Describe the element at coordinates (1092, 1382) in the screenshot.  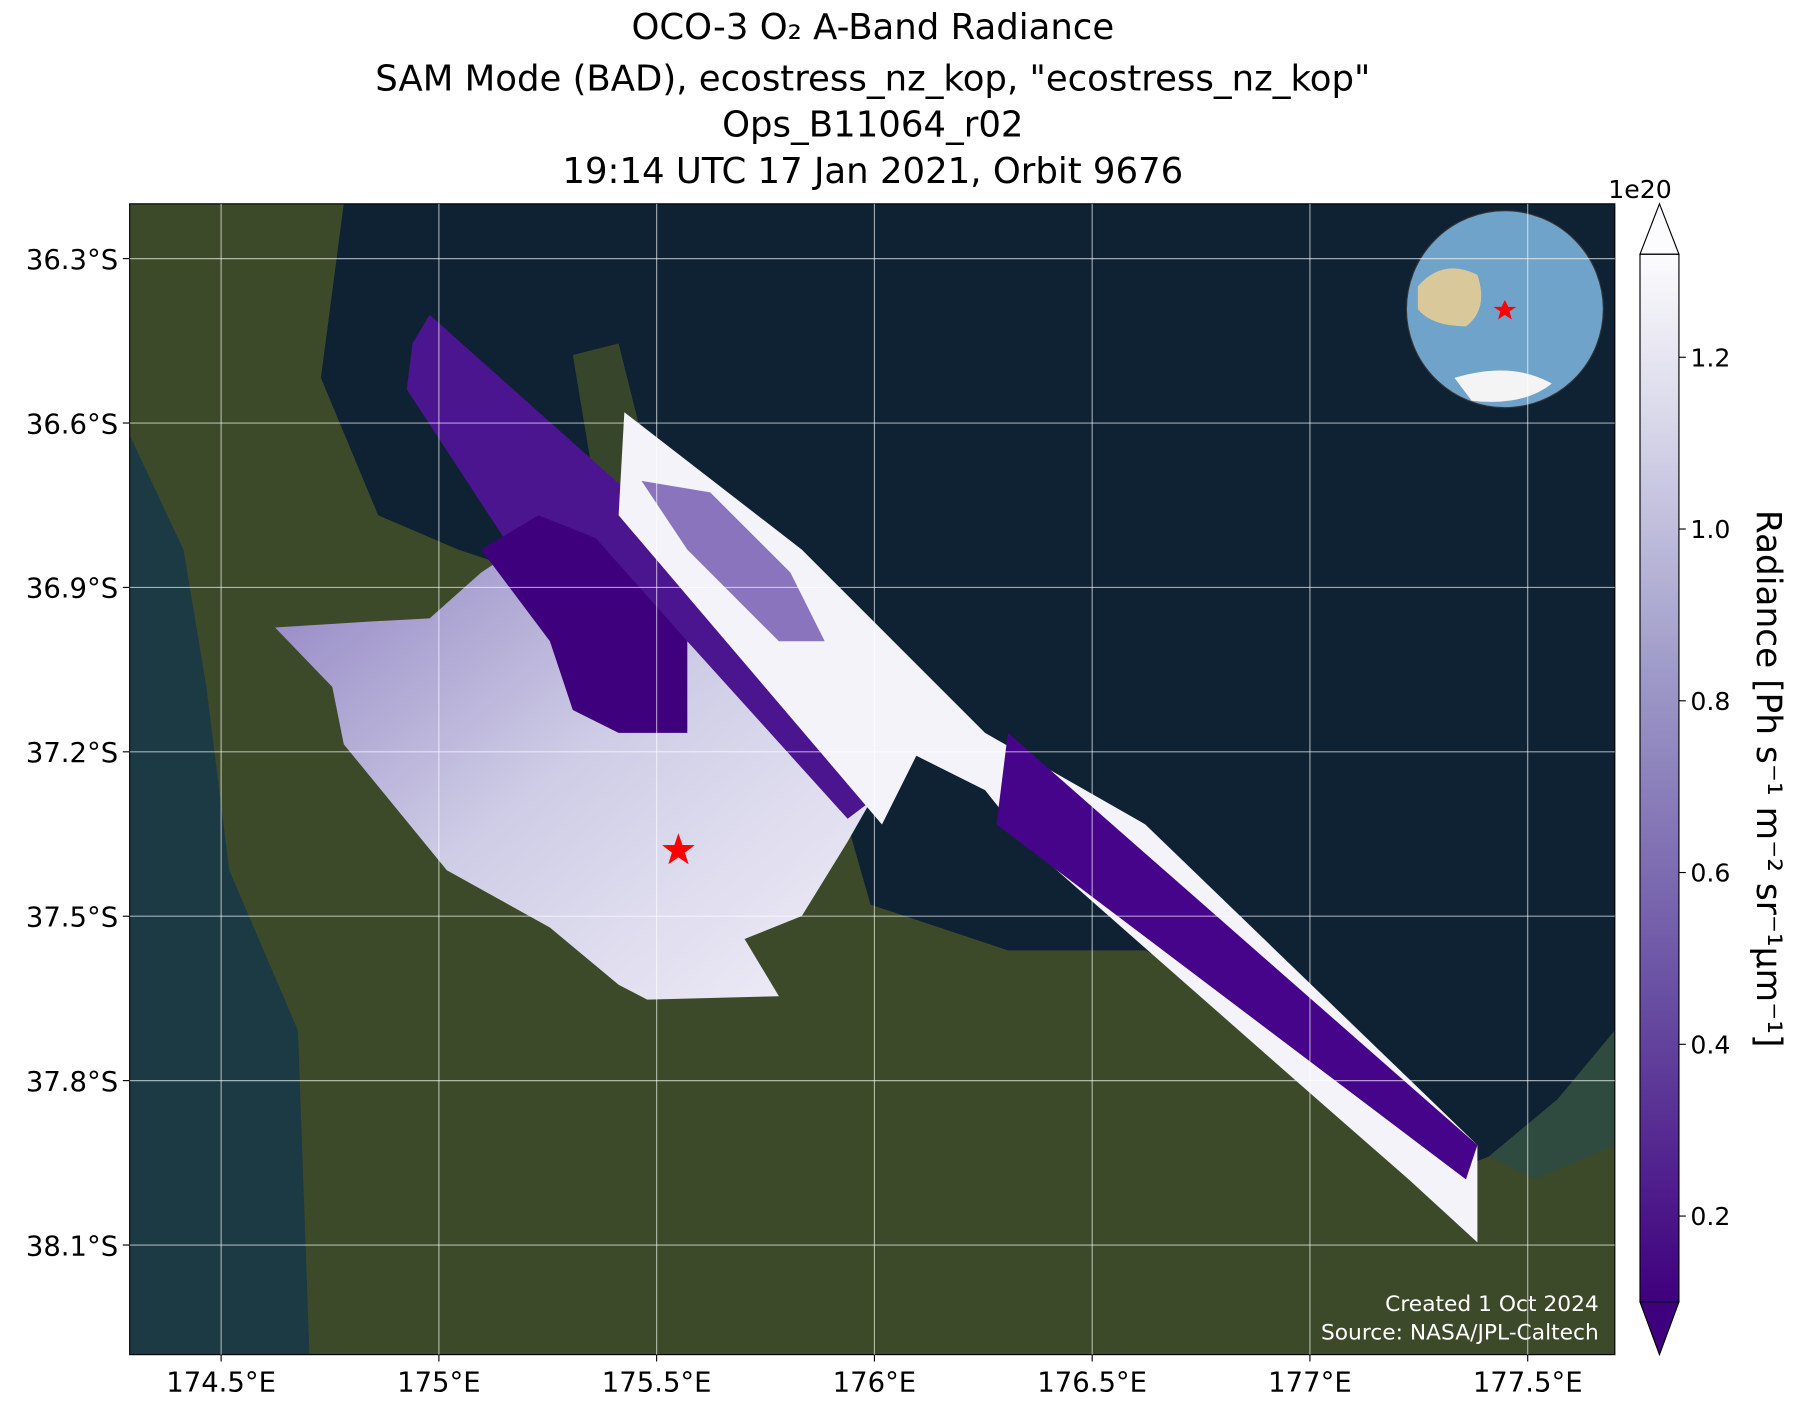
I see `x-tick-label: 176.5°E` at that location.